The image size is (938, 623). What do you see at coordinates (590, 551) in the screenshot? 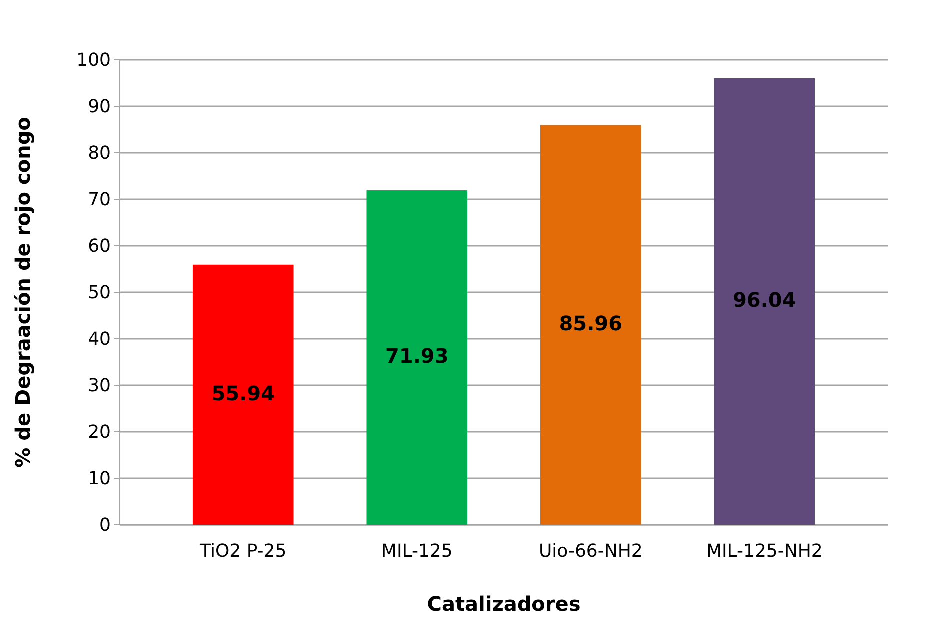
I see `x-tick-label: Uio-66-NH2` at bounding box center [590, 551].